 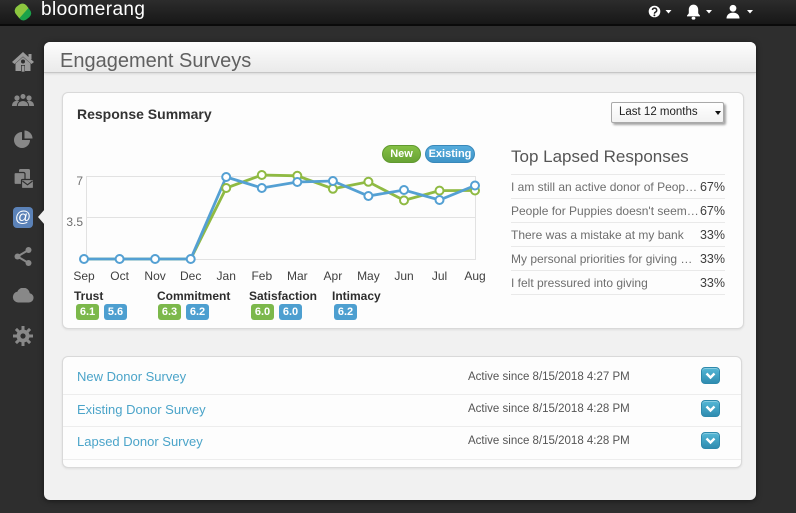 I want to click on svg-text: Nov, so click(x=154, y=276).